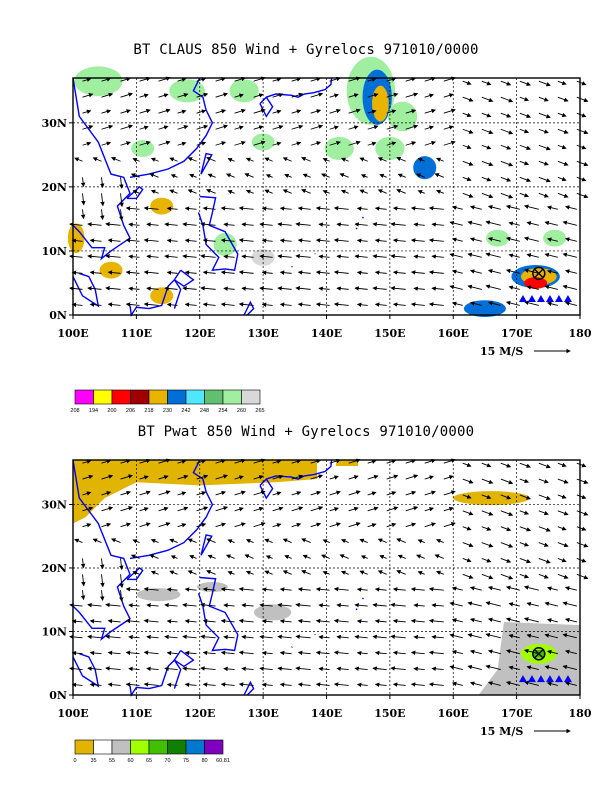  What do you see at coordinates (136, 333) in the screenshot?
I see `x-tick-label: 110E` at bounding box center [136, 333].